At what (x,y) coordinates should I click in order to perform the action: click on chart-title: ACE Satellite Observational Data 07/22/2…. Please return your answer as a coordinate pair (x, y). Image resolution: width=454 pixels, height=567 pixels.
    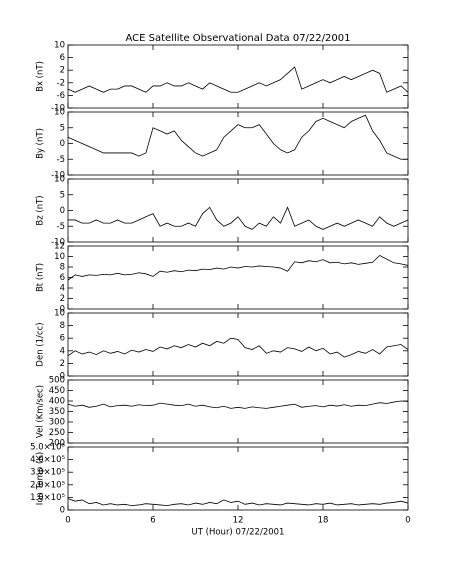
    Looking at the image, I should click on (238, 38).